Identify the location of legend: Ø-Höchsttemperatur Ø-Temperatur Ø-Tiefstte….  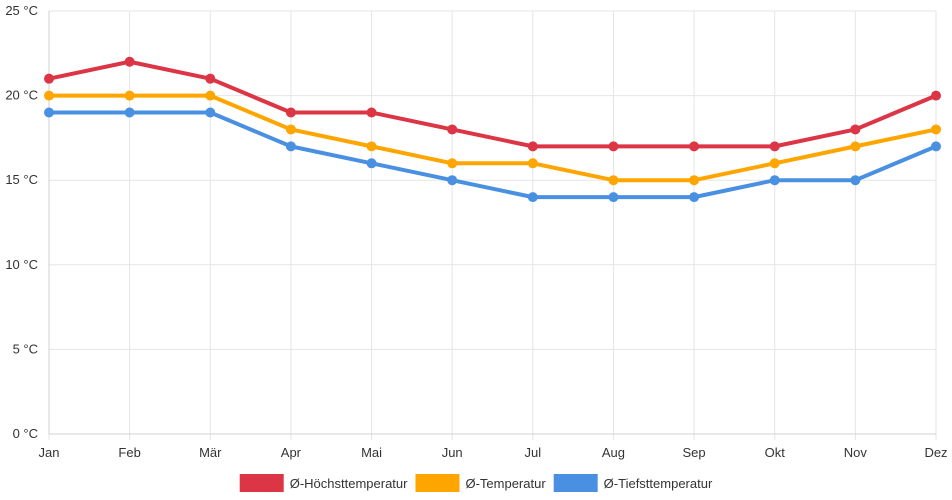
(476, 483).